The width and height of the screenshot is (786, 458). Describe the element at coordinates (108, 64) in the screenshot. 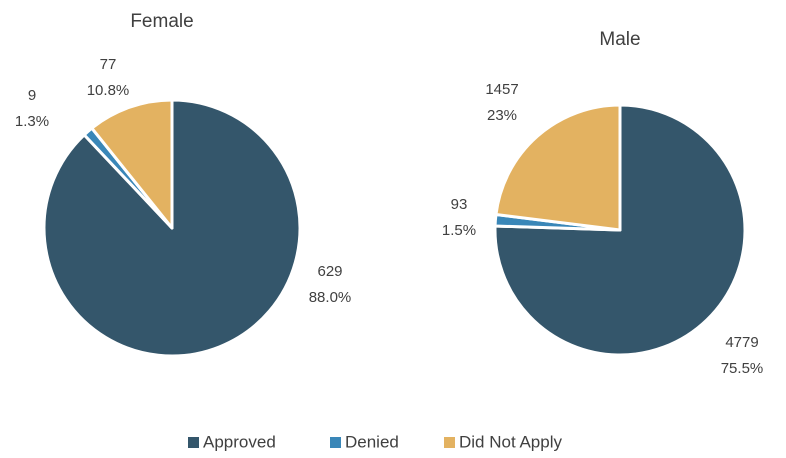

I see `data-label: 77` at that location.